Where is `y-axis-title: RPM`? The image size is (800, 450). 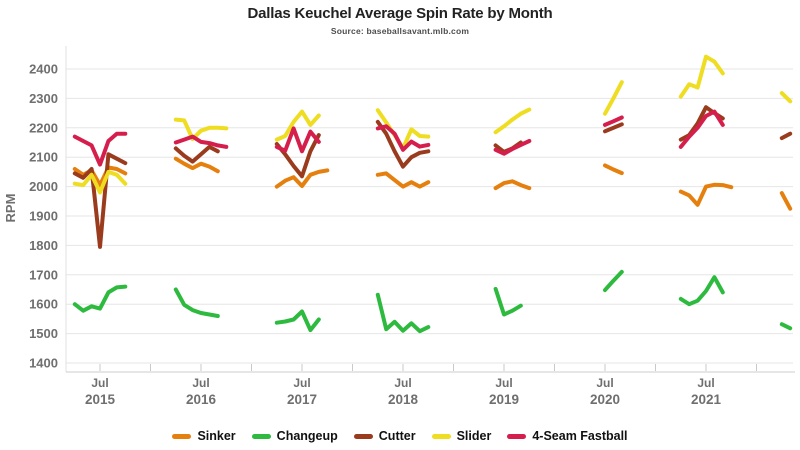 y-axis-title: RPM is located at coordinates (10, 208).